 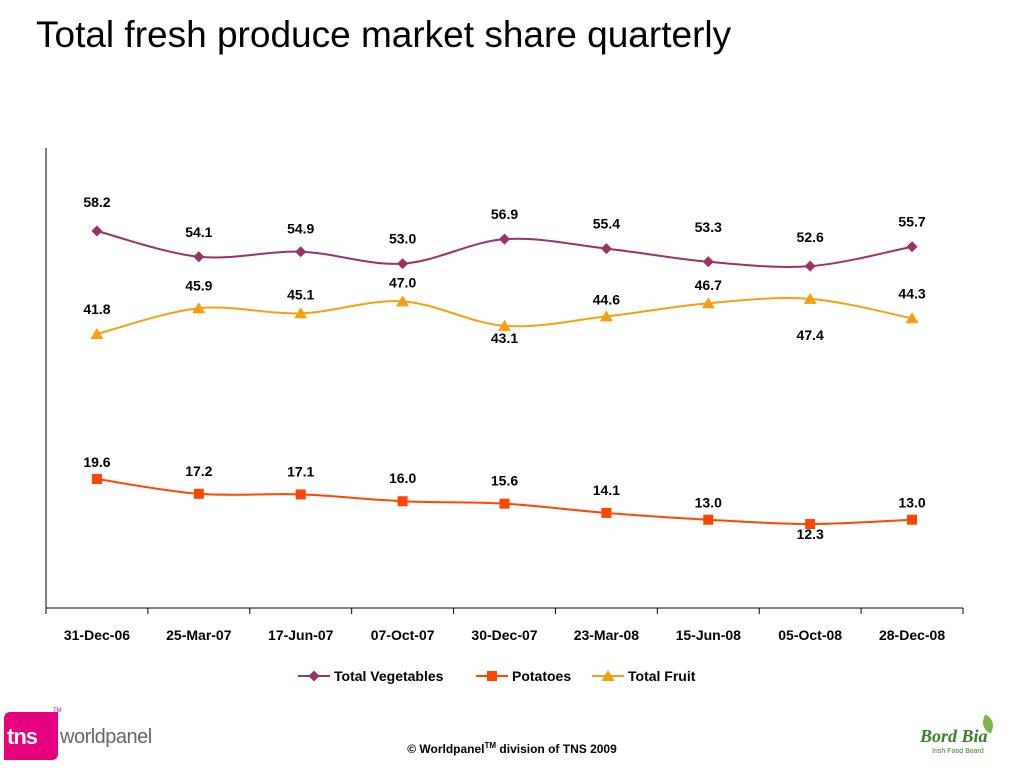 I want to click on footer-suffix: division of TNS 2009, so click(x=556, y=749).